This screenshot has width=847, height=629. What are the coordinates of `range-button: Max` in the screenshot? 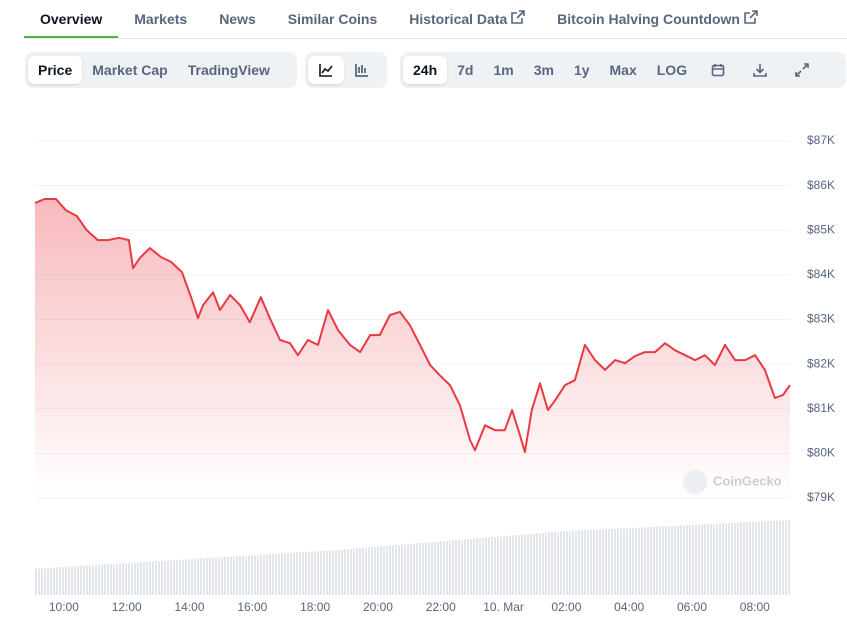 It's located at (623, 70).